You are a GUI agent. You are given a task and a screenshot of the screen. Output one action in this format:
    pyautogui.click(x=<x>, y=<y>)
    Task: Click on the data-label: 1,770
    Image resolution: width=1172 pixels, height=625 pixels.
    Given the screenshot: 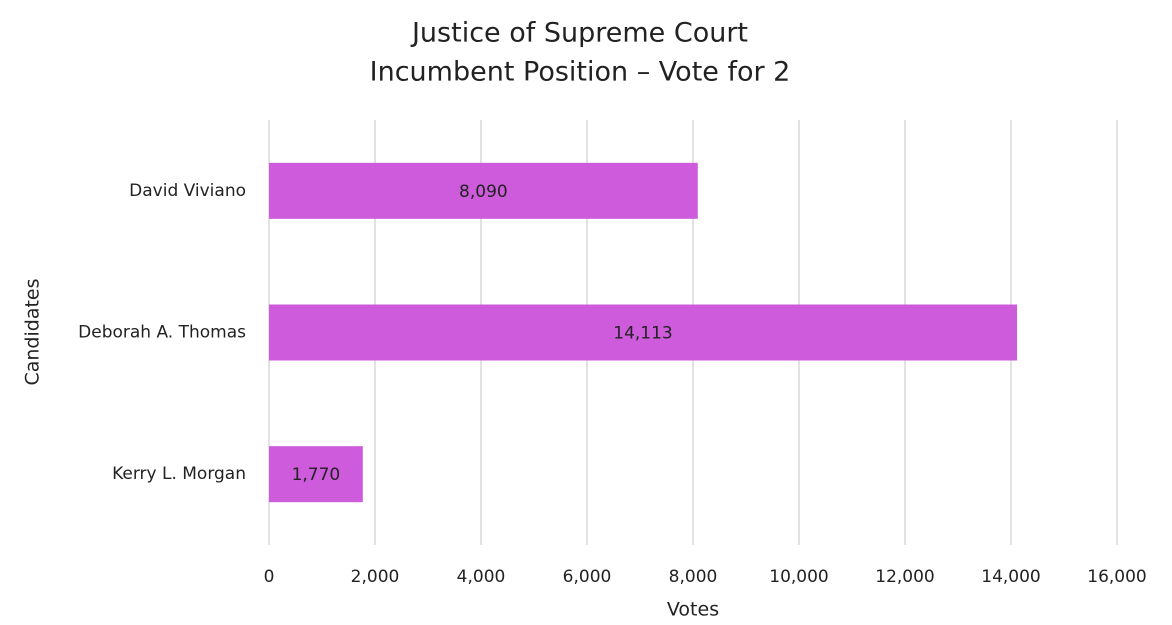 What is the action you would take?
    pyautogui.click(x=316, y=475)
    